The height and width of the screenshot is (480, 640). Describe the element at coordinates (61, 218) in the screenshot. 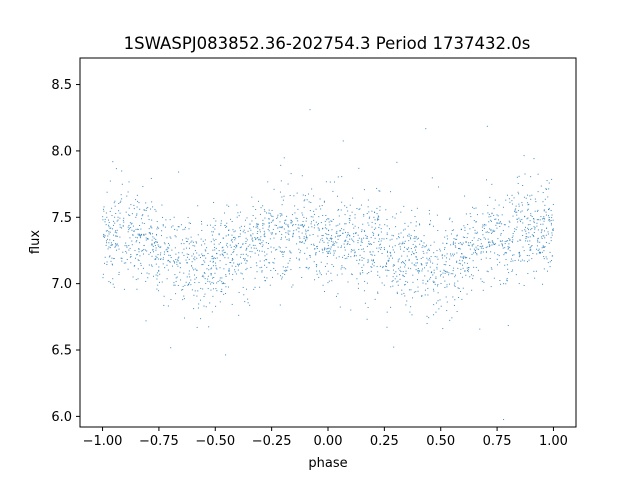

I see `y-tick-label: 7.5` at that location.